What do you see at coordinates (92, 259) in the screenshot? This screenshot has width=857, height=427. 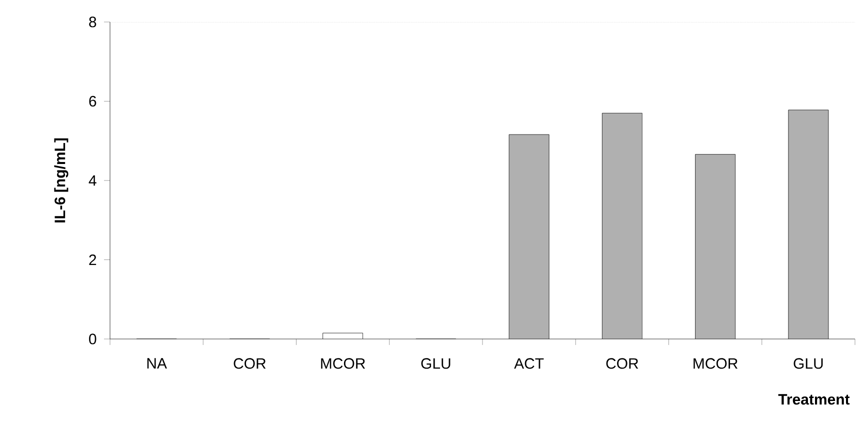 I see `y-tick-label: 2` at bounding box center [92, 259].